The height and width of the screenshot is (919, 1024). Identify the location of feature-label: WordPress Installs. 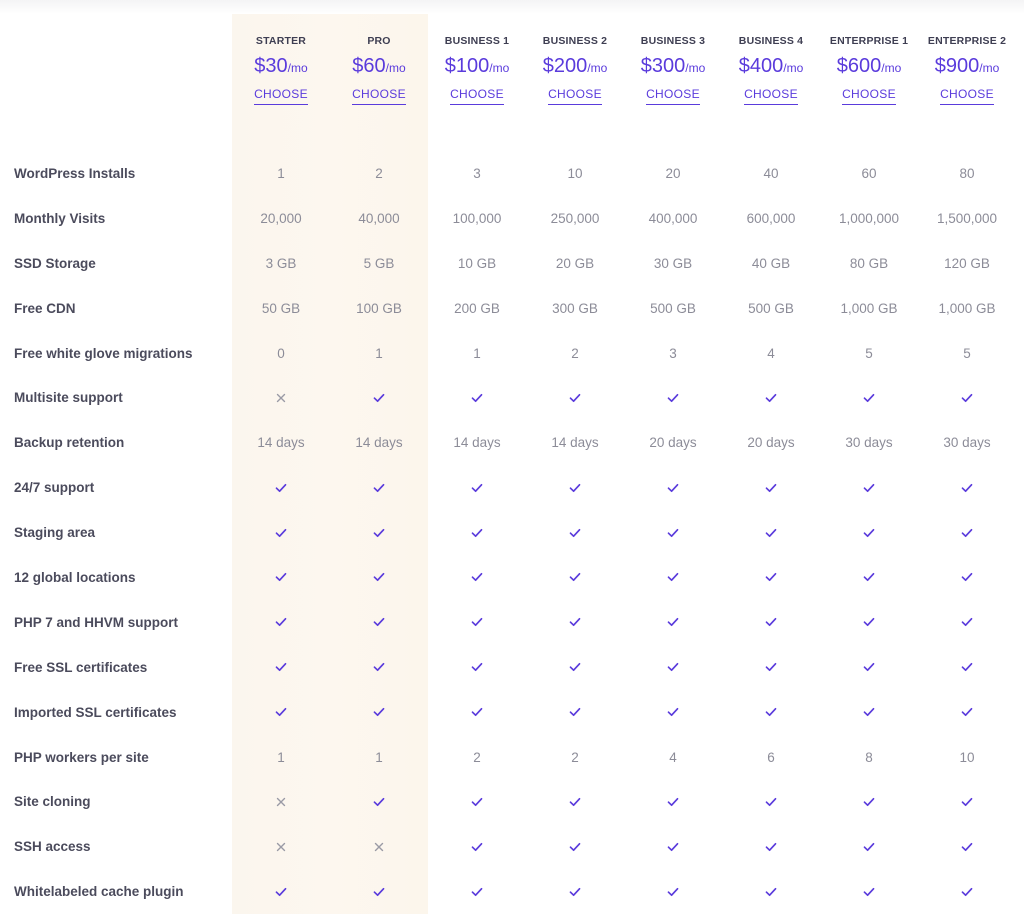
(75, 173).